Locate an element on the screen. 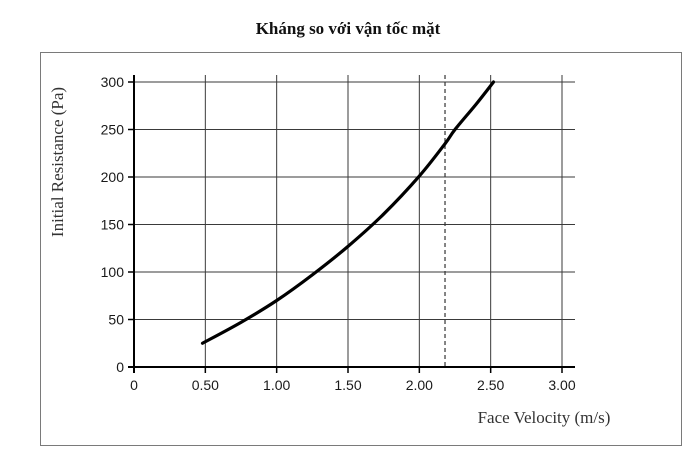 The image size is (696, 454). y-tick-label-5: 250 is located at coordinates (113, 130).